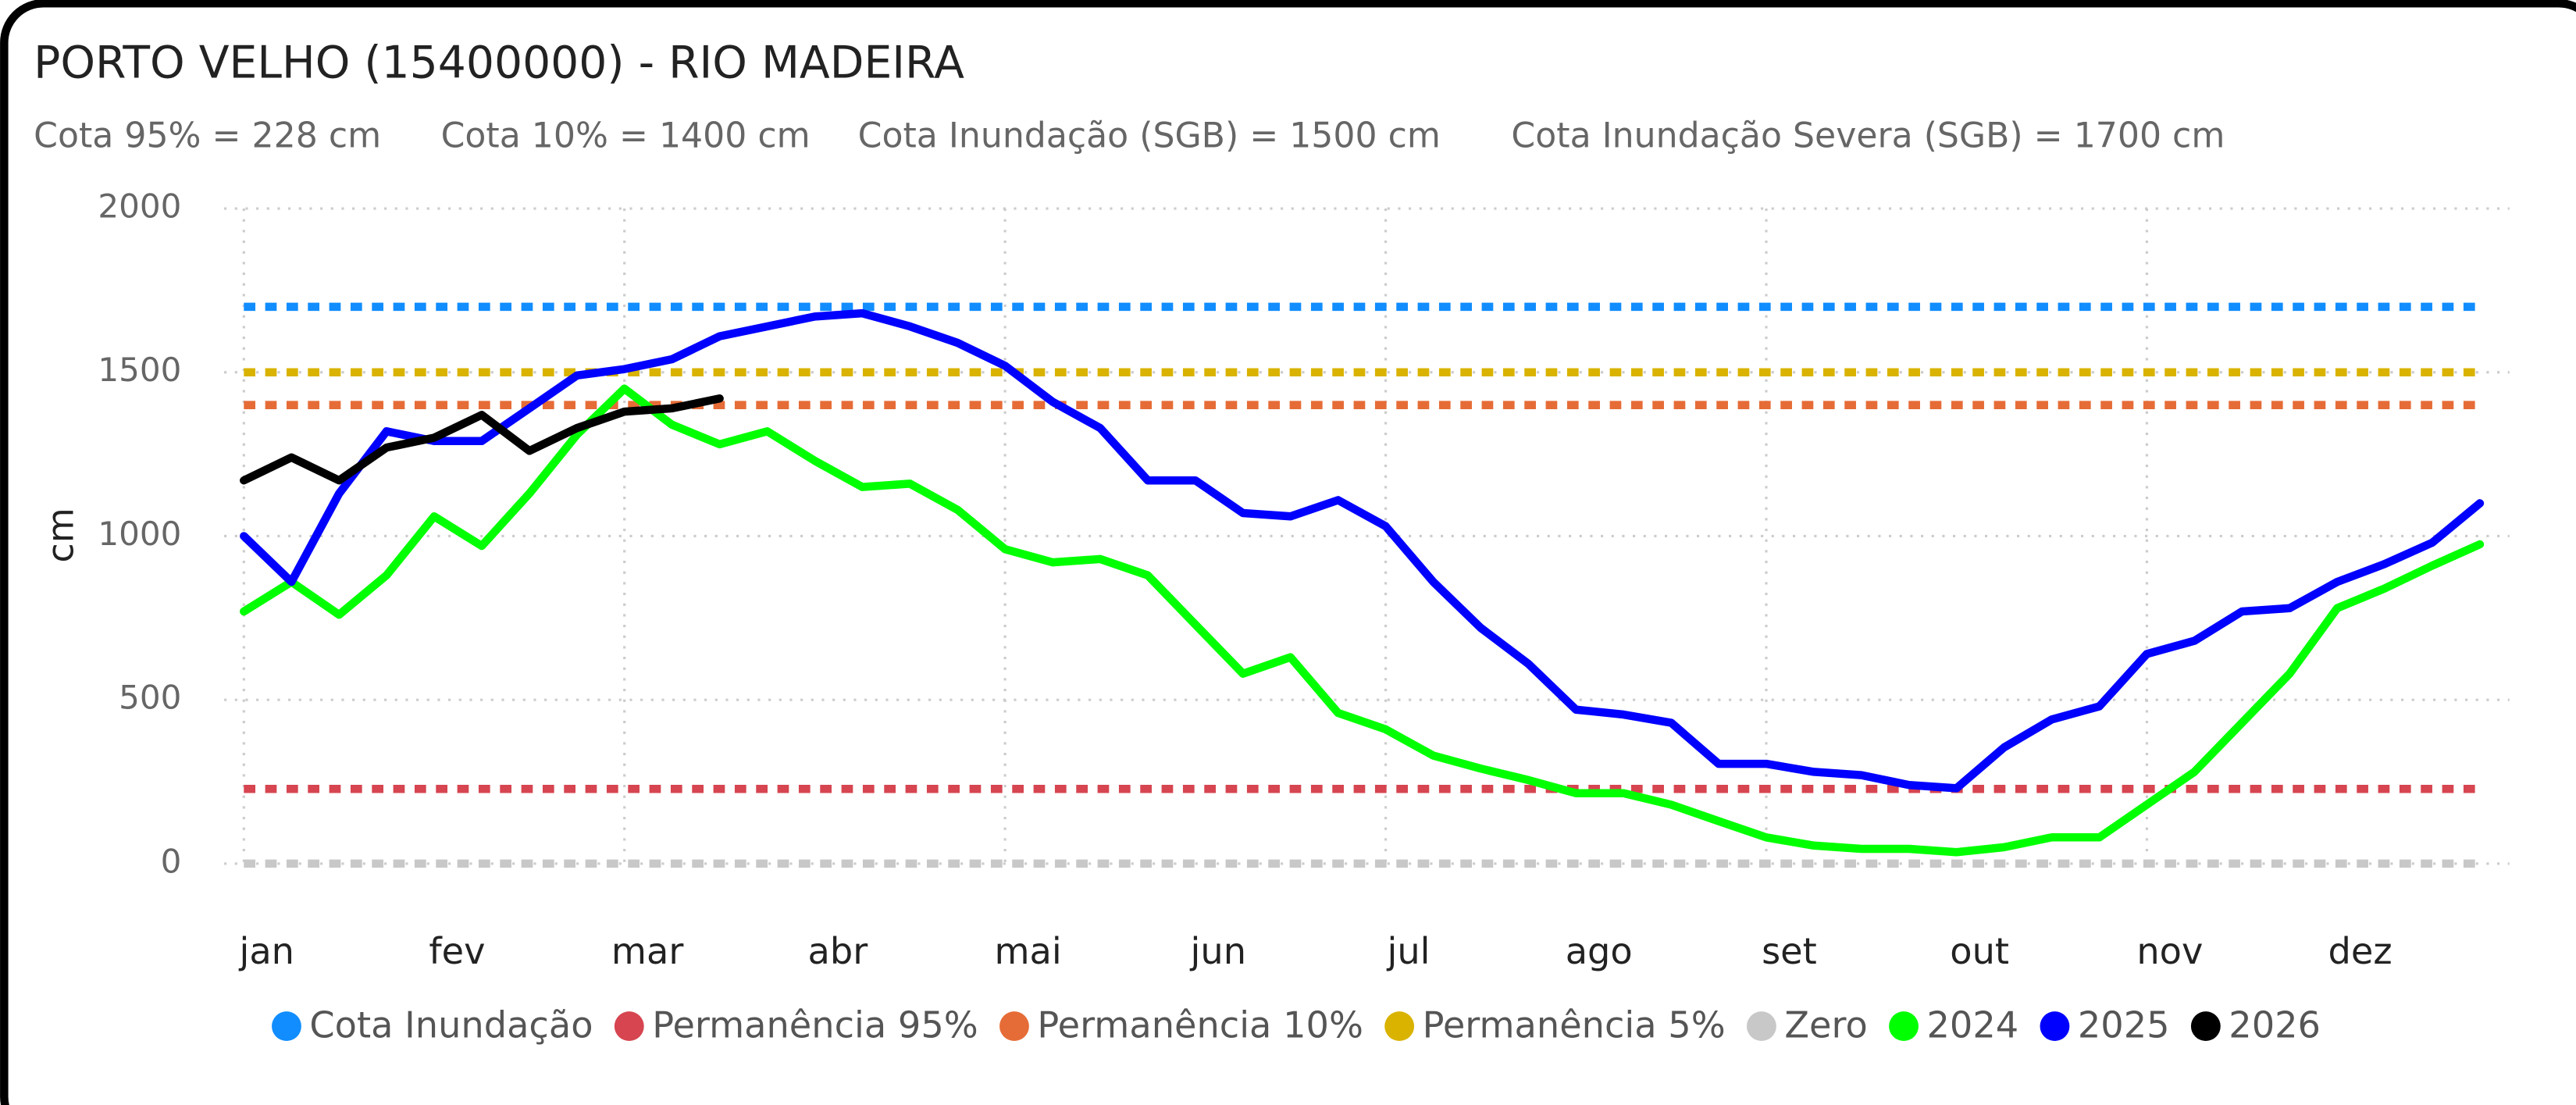 The image size is (2576, 1105). Describe the element at coordinates (838, 951) in the screenshot. I see `x-tick-label: abr` at that location.